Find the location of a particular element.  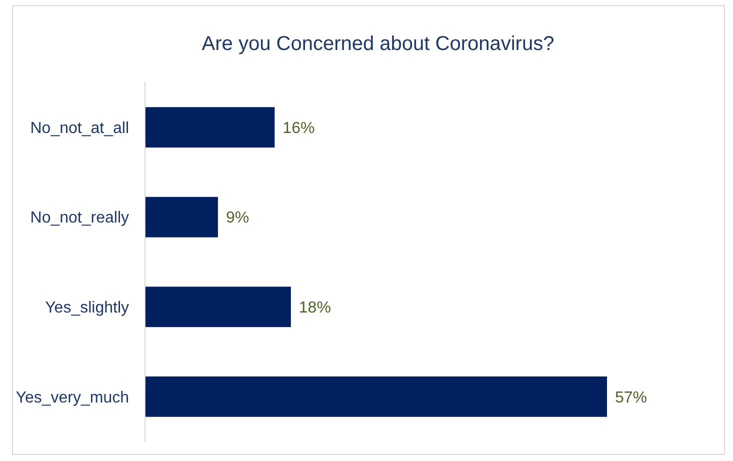

y-tick-label: No_not_really is located at coordinates (79, 218).